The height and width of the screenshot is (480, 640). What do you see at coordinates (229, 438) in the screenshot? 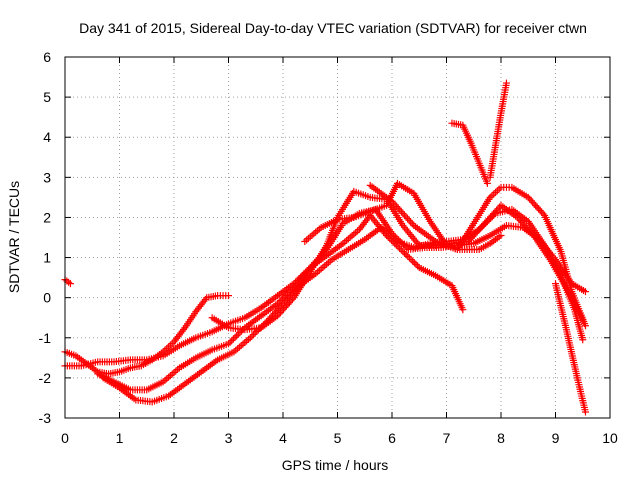
I see `x-tick-label: 3` at bounding box center [229, 438].